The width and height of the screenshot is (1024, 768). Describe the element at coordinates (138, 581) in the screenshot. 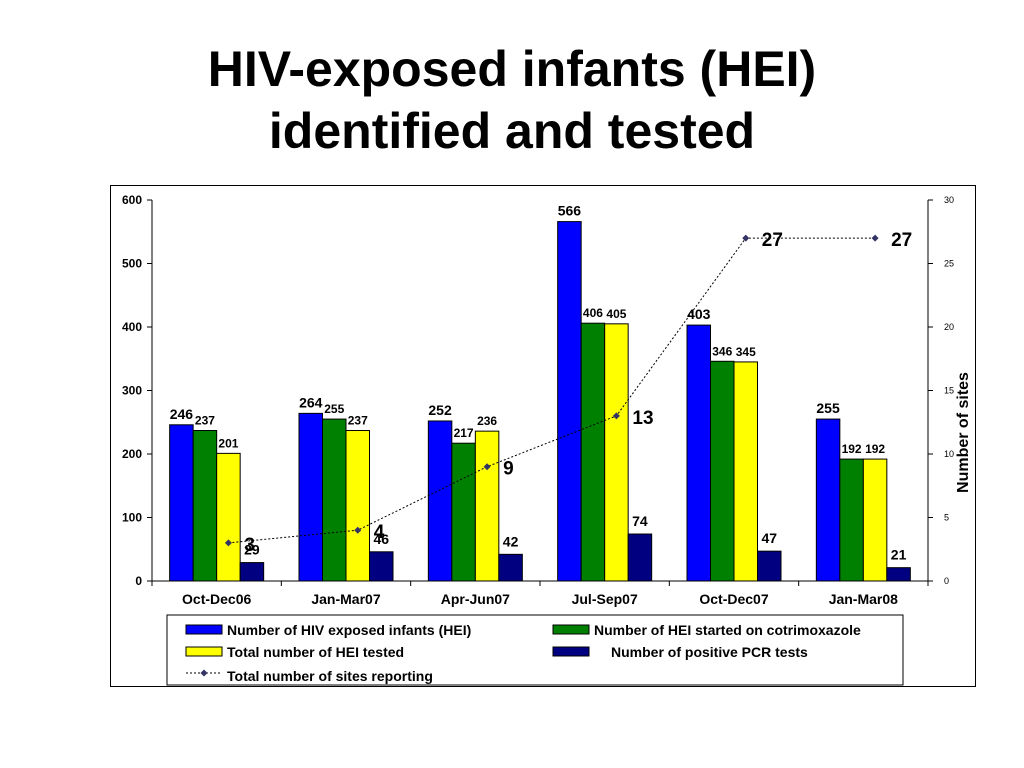

I see `left-tick-label: 0` at that location.